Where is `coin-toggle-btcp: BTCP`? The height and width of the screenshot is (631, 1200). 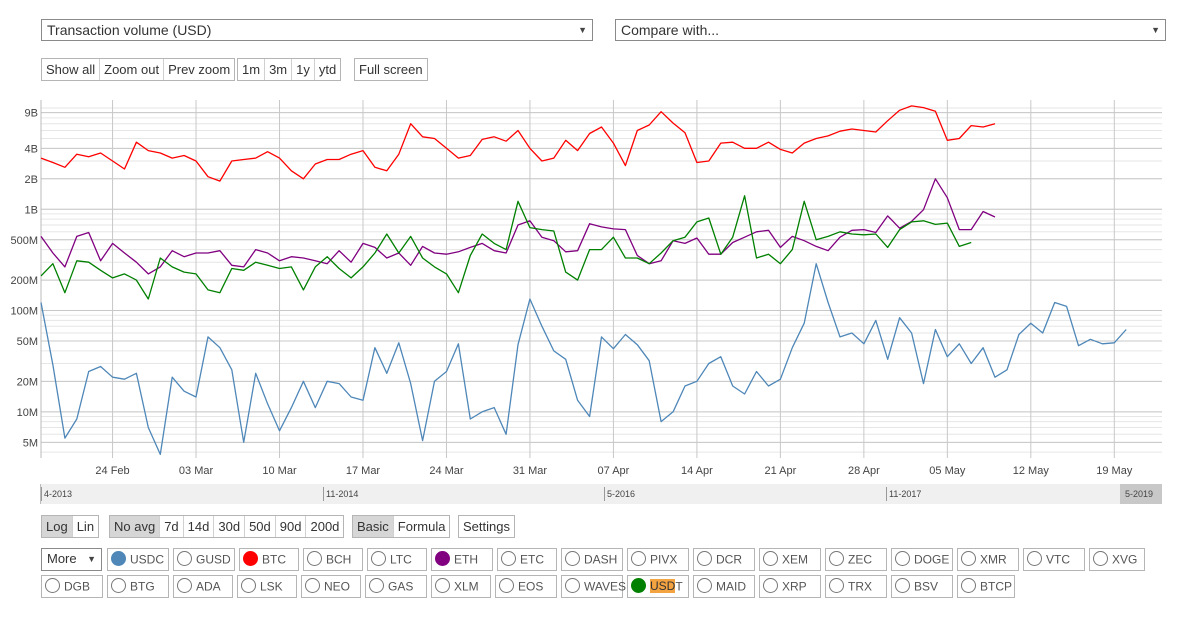
coin-toggle-btcp: BTCP is located at coordinates (986, 586).